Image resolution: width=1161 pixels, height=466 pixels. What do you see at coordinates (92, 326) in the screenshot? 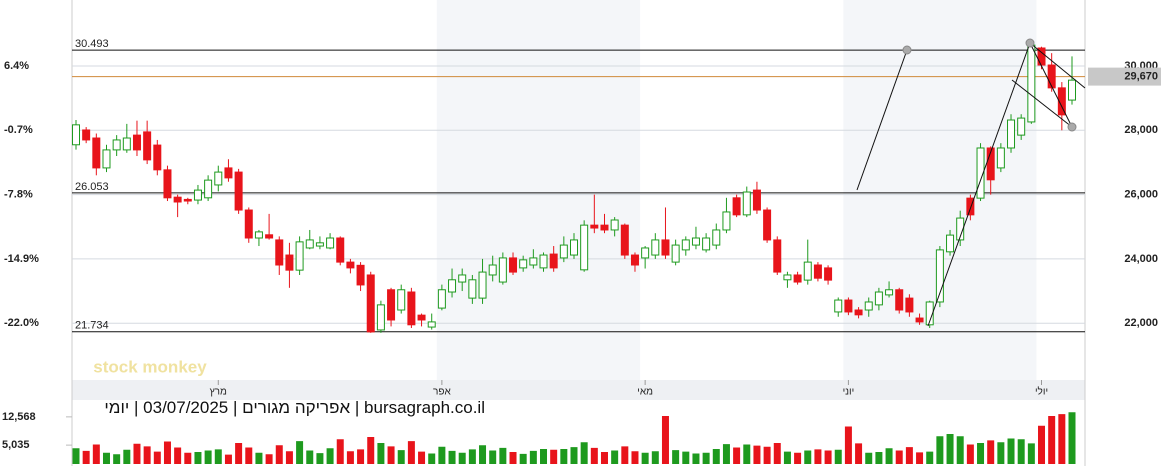
I see `level-label: 21.734` at bounding box center [92, 326].